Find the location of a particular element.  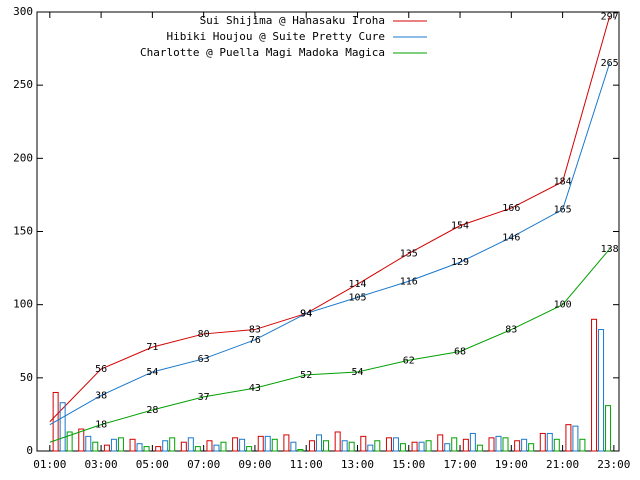

data-label: 165 is located at coordinates (563, 210).